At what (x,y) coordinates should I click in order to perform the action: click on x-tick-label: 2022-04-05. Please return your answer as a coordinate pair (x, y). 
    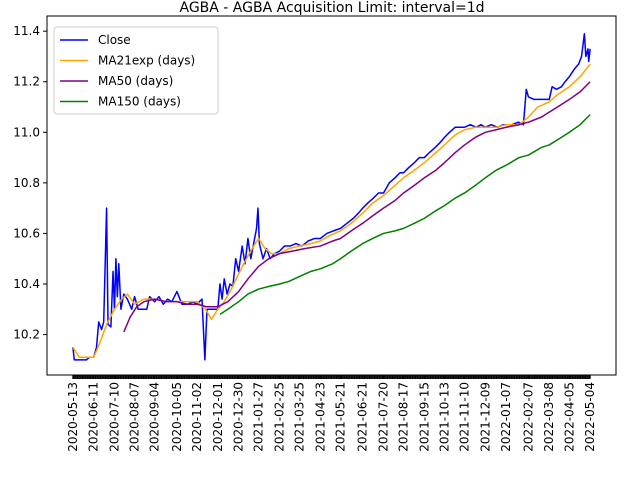
    Looking at the image, I should click on (569, 417).